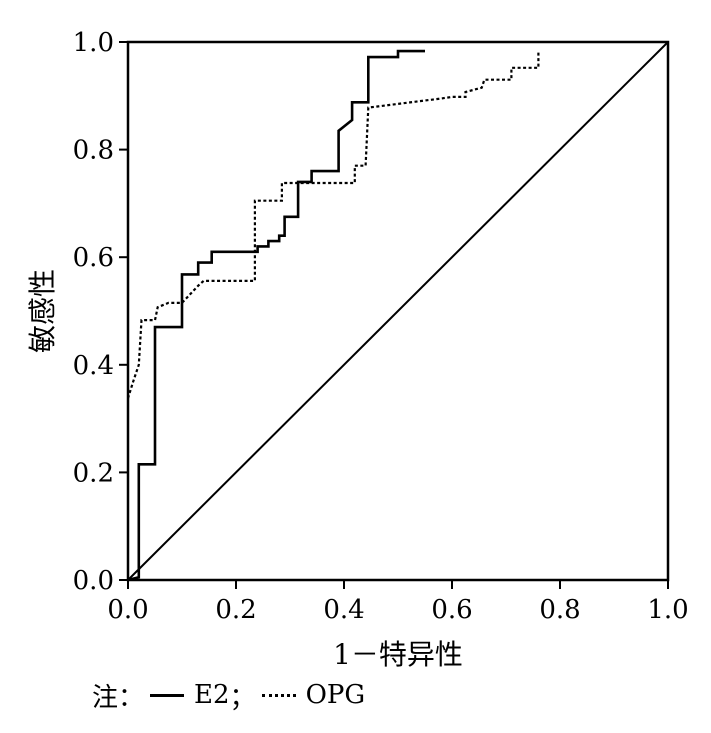 This screenshot has height=733, width=711. What do you see at coordinates (93, 581) in the screenshot?
I see `y-tick-label: 0.0` at bounding box center [93, 581].